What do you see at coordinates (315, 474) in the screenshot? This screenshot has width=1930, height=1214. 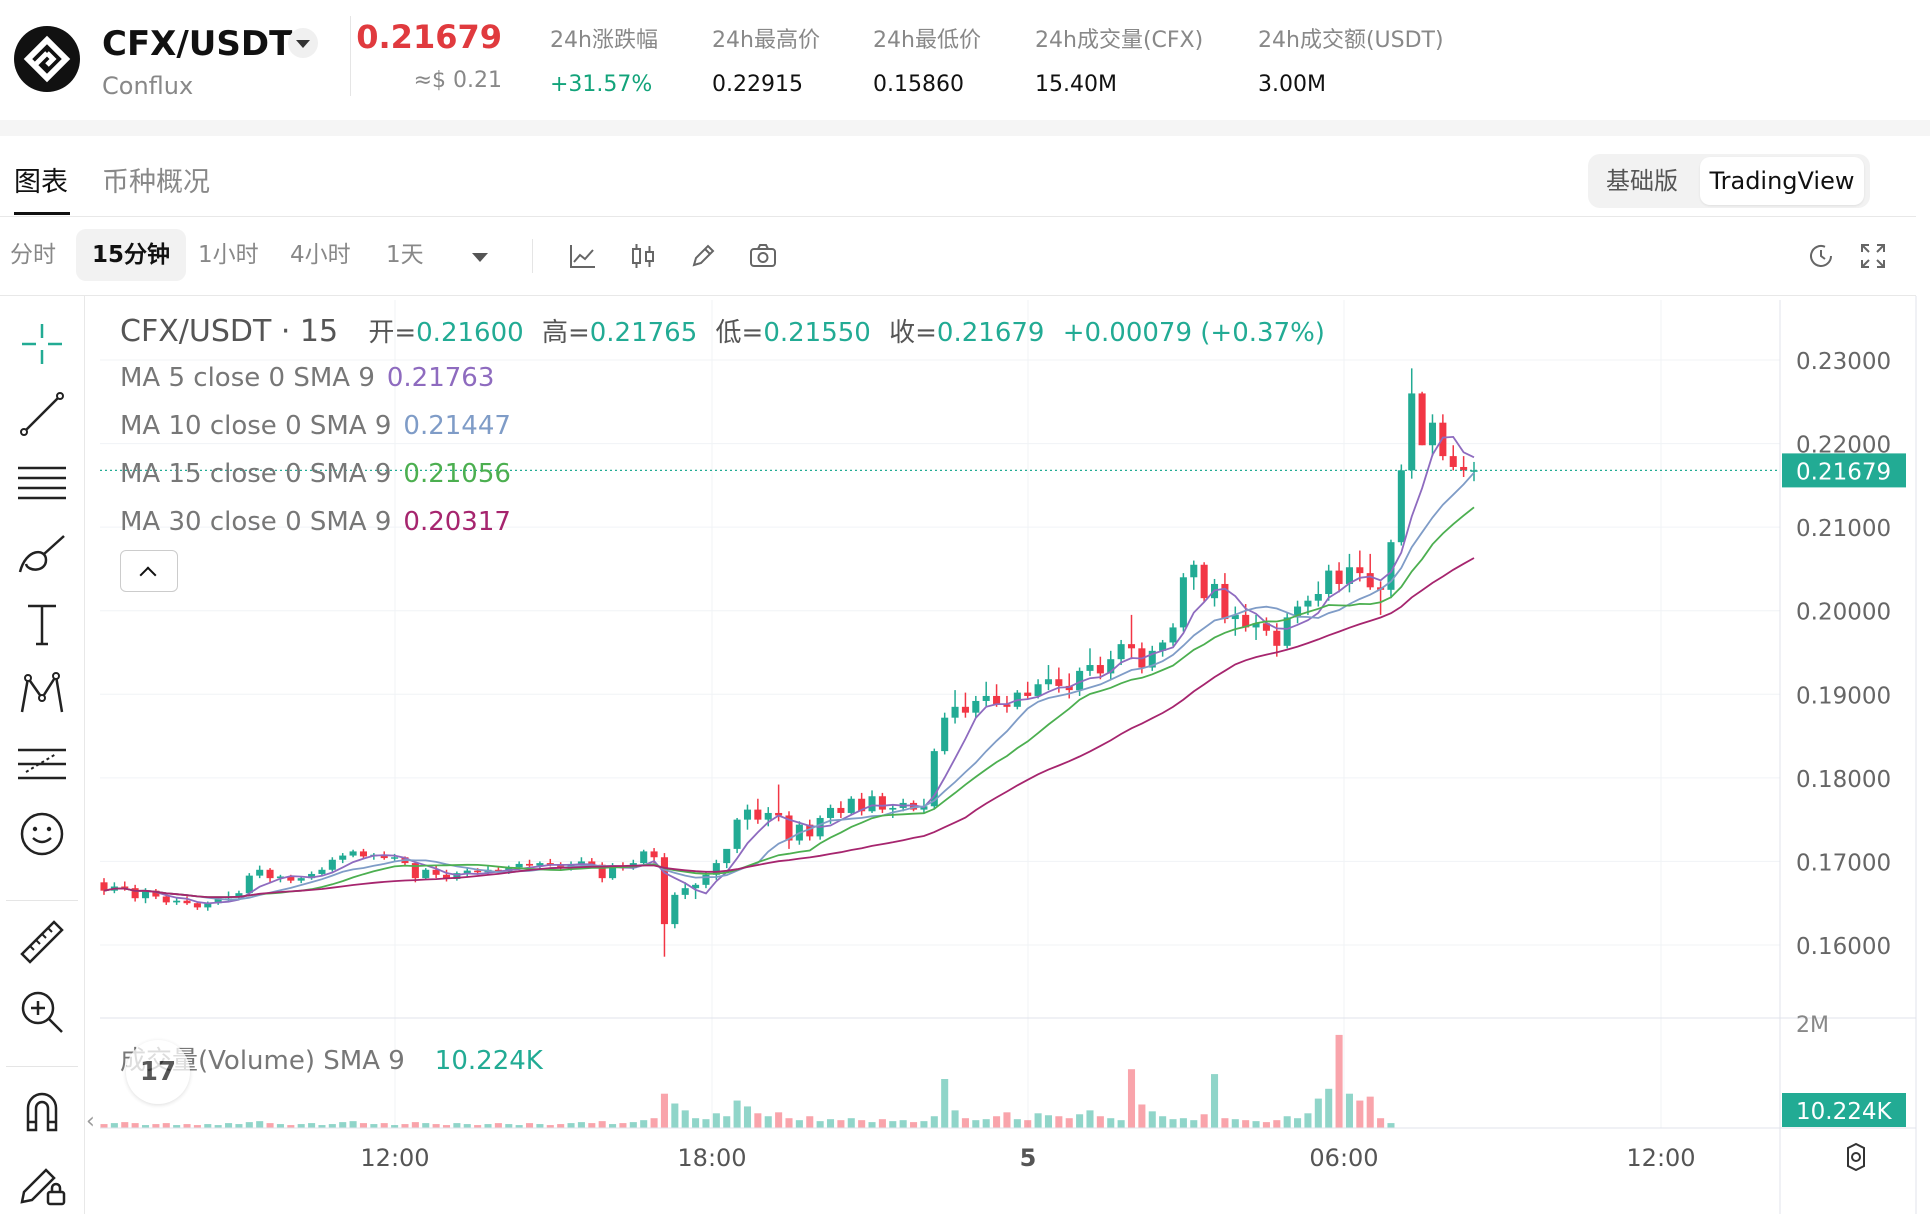 I see `ma15-legend: MA 15 close 0 SMA 9 0.21056` at bounding box center [315, 474].